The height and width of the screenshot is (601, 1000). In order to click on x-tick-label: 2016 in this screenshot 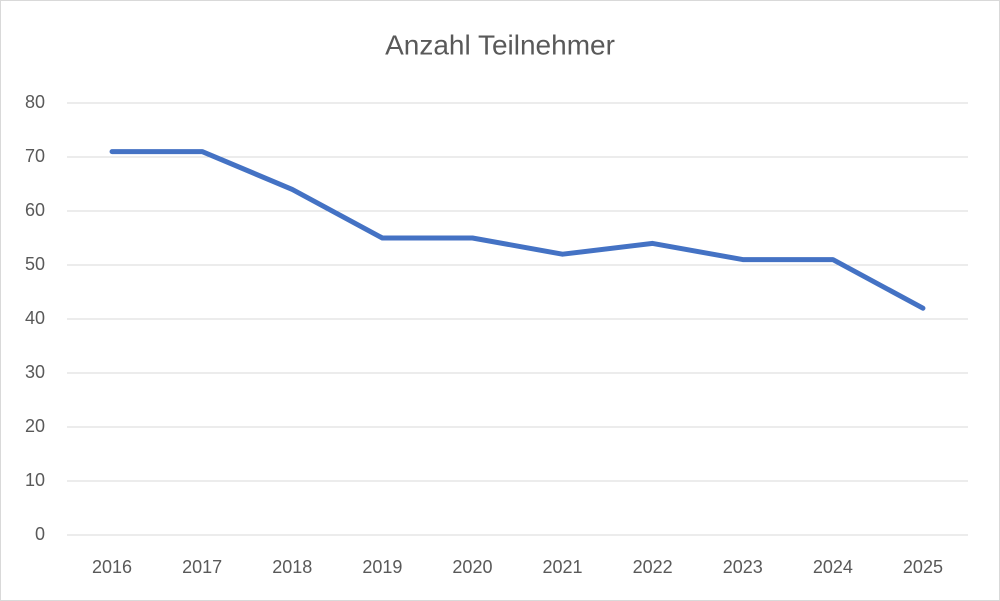, I will do `click(112, 567)`.